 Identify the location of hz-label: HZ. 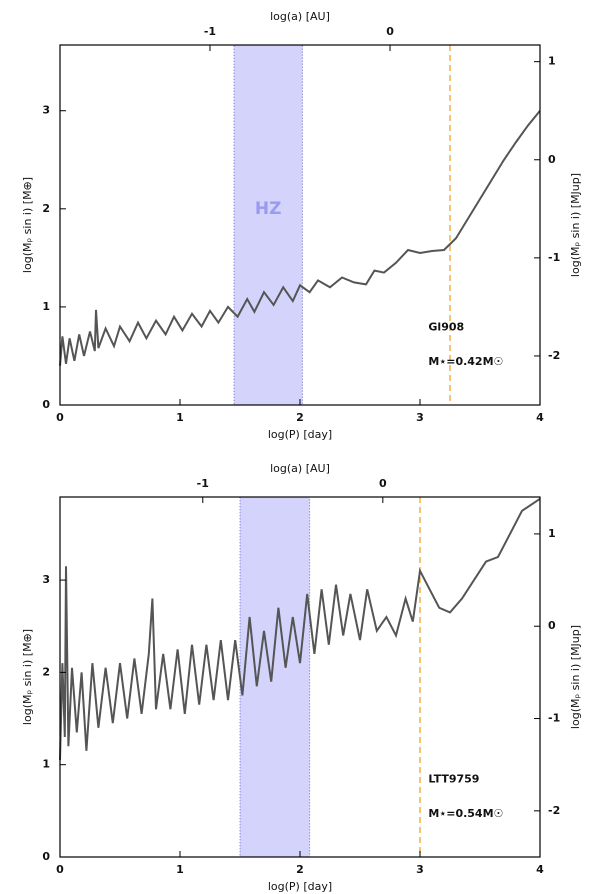
(268, 209).